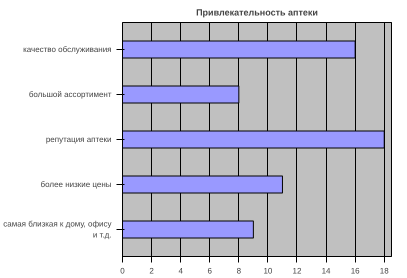 Image resolution: width=407 pixels, height=278 pixels. I want to click on x-tick-label: 8, so click(239, 271).